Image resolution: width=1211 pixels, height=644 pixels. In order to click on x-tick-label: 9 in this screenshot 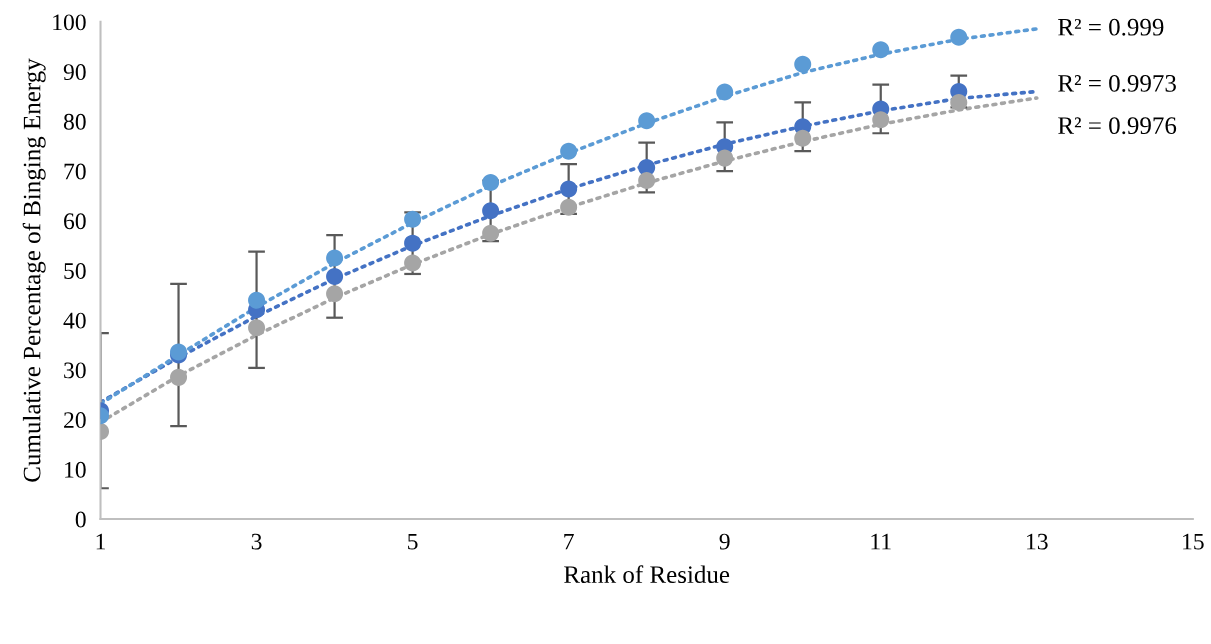, I will do `click(724, 541)`.